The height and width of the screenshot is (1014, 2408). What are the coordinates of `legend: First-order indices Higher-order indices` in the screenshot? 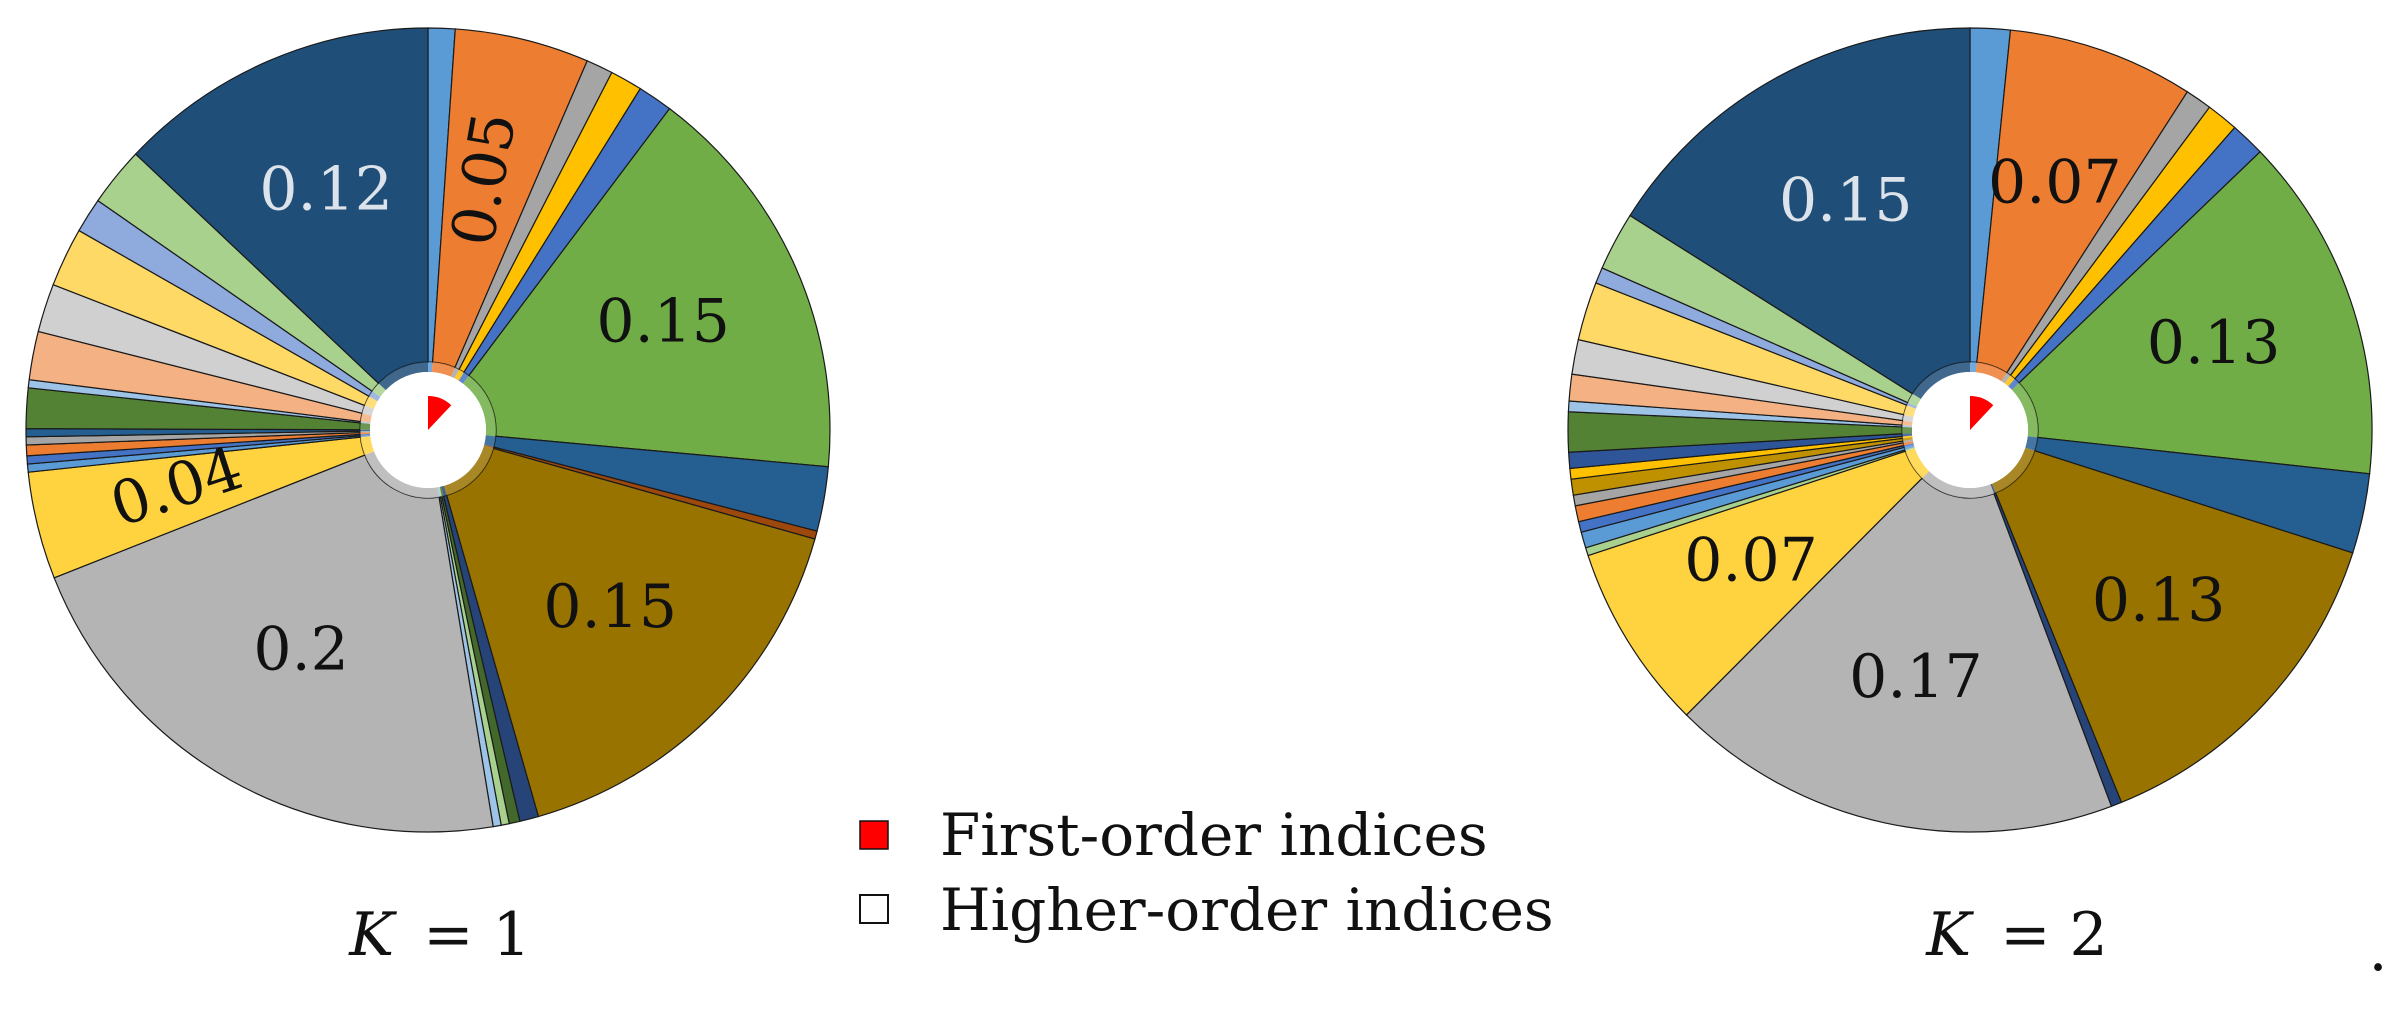 It's located at (1206, 872).